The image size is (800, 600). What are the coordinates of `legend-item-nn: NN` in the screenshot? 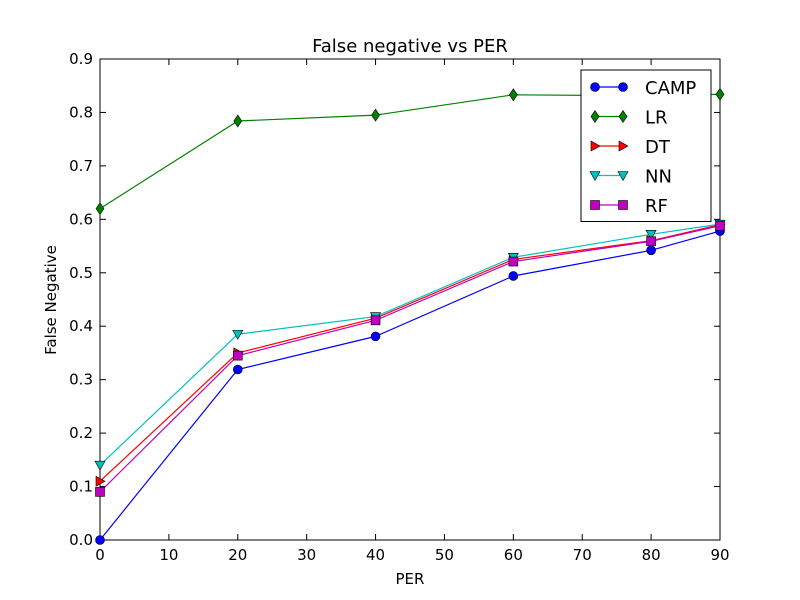 It's located at (630, 177).